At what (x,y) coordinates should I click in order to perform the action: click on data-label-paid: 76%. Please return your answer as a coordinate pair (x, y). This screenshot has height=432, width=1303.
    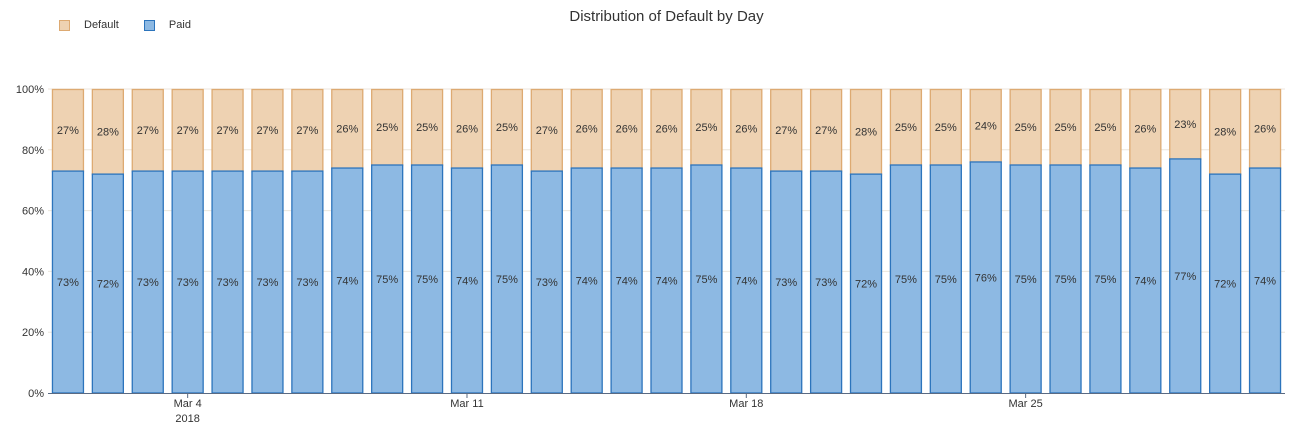
    Looking at the image, I should click on (986, 278).